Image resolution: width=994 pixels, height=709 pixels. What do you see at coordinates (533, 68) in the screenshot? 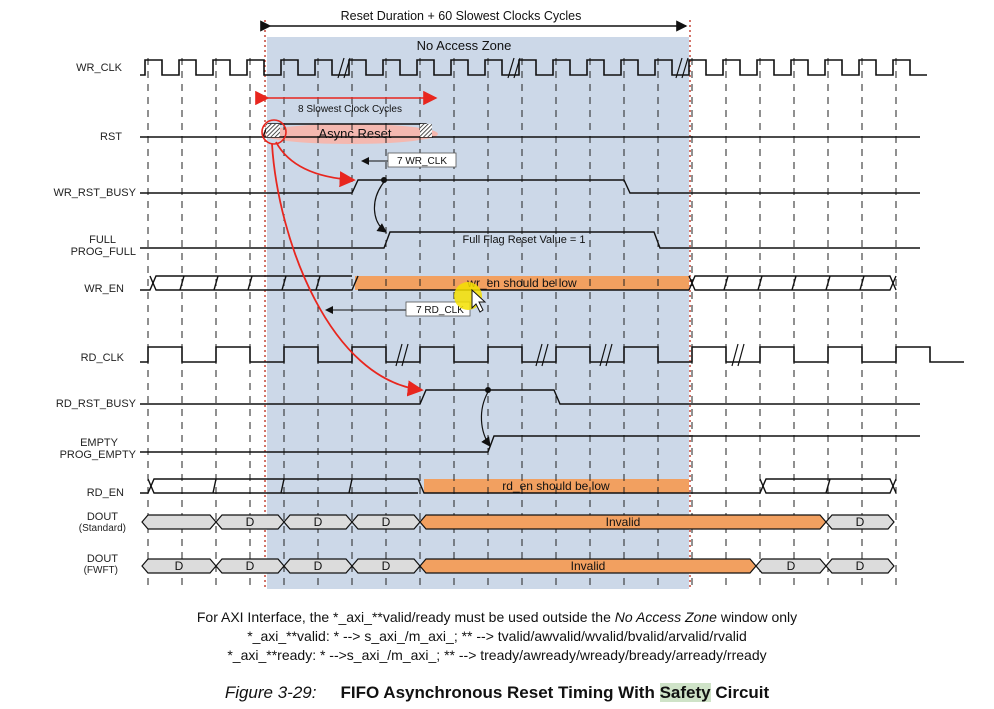
I see `wr-clk-waveform` at bounding box center [533, 68].